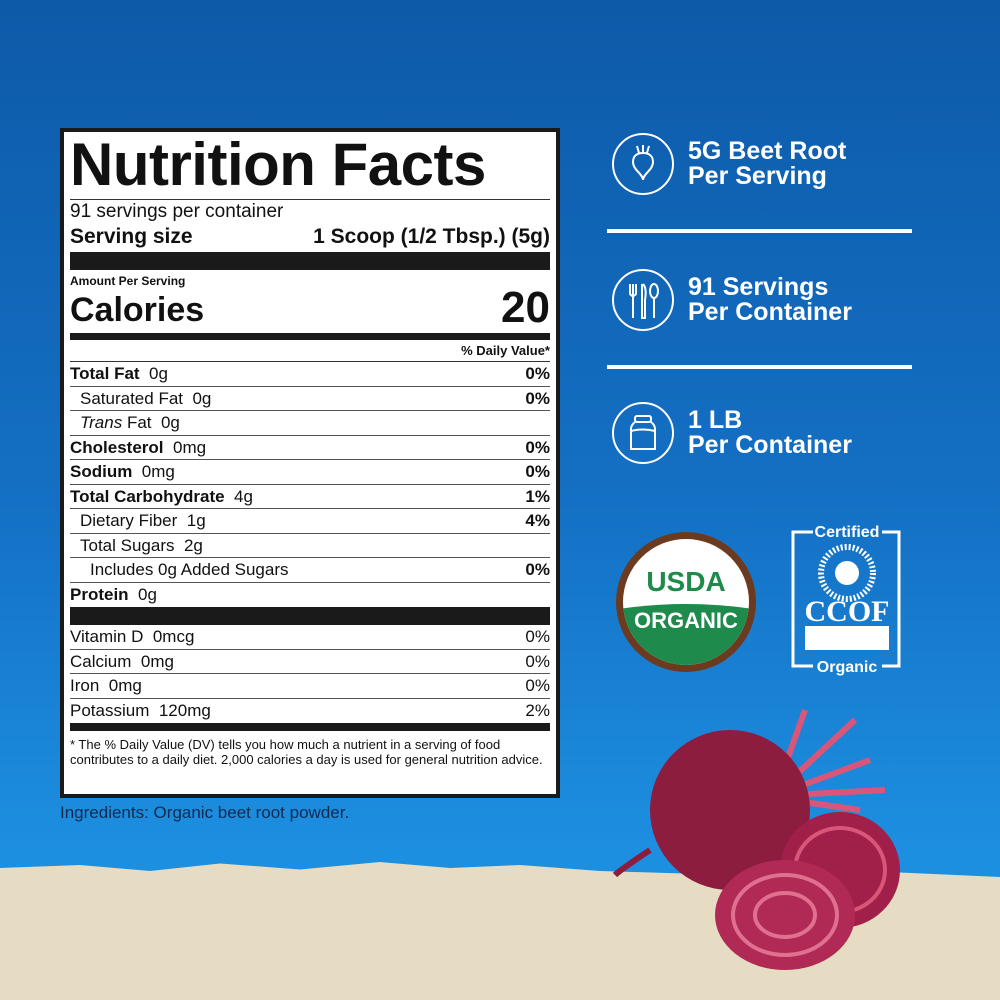 The width and height of the screenshot is (1000, 1000). I want to click on serving-size-value: 1 Scoop (1/2 Tbsp.) (5g), so click(431, 236).